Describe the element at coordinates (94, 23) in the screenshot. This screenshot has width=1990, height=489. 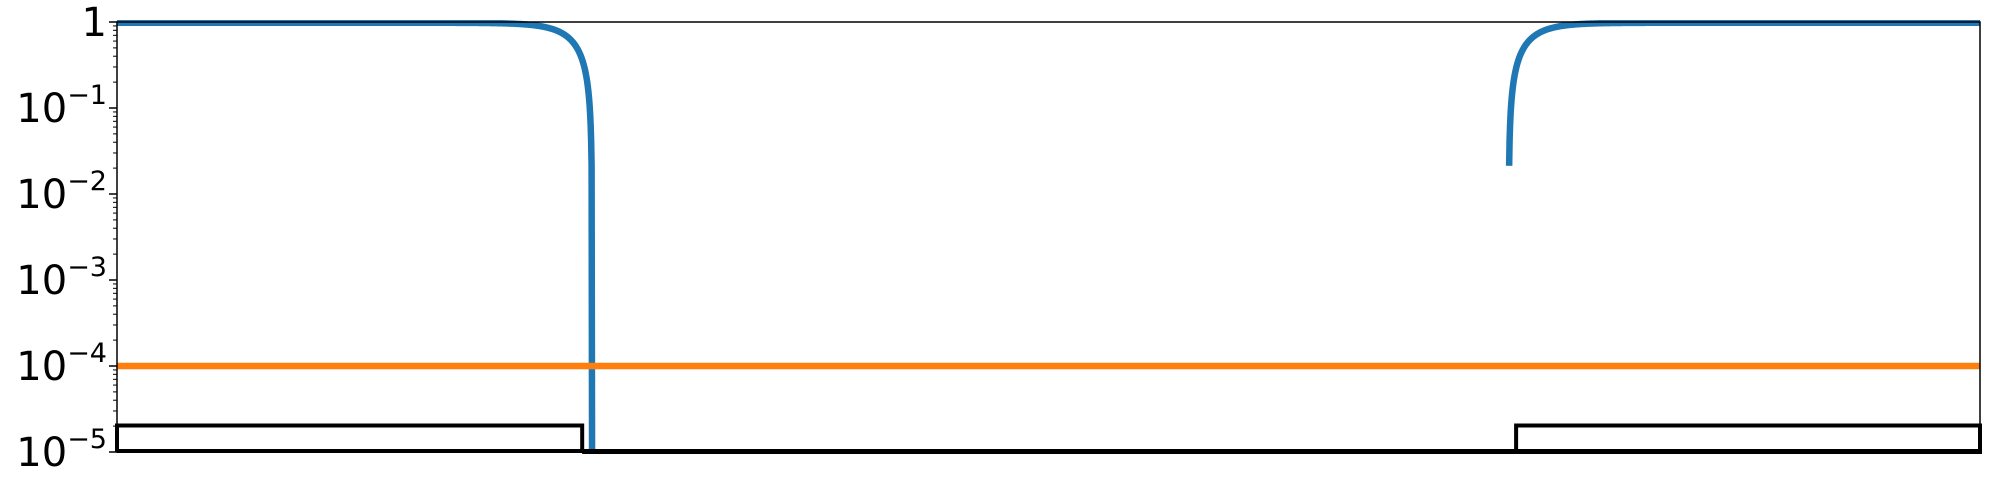
I see `y-tick-label: 1` at that location.